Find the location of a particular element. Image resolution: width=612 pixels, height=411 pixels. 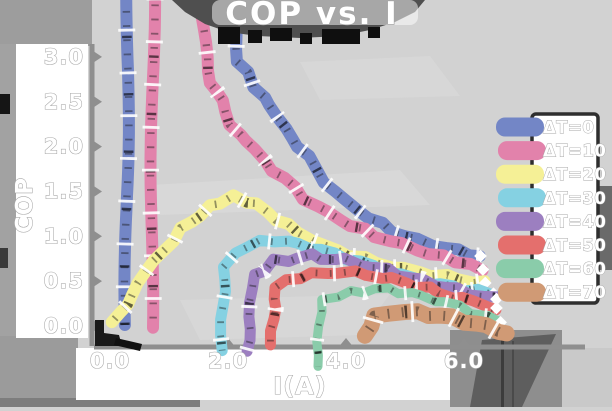

series-ΔT=50 is located at coordinates (382, 306).